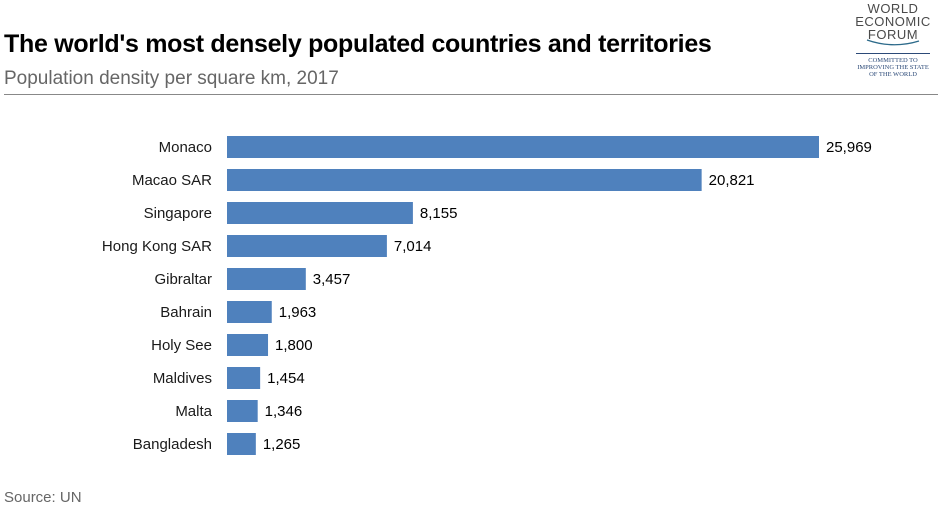 This screenshot has height=512, width=940. What do you see at coordinates (332, 279) in the screenshot?
I see `value-label: 3,457` at bounding box center [332, 279].